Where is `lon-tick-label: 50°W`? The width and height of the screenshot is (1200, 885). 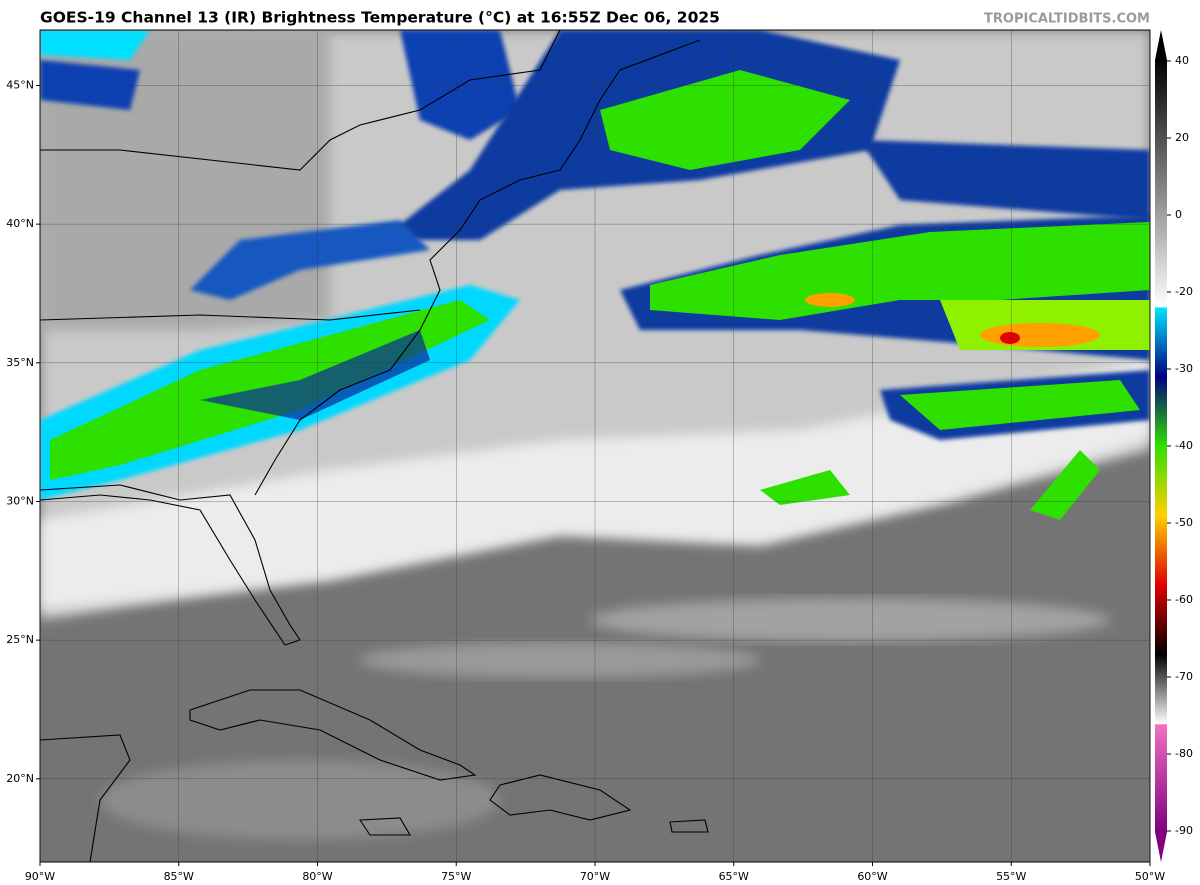 lon-tick-label: 50°W is located at coordinates (1150, 876).